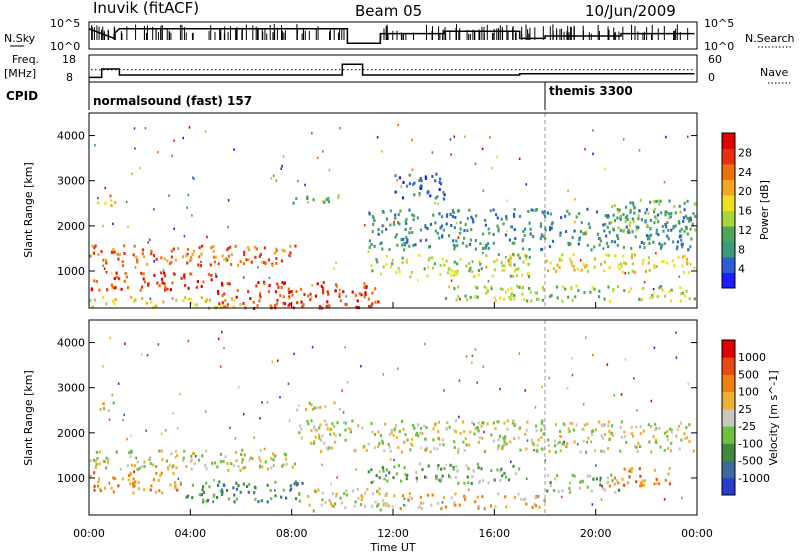 The width and height of the screenshot is (800, 554). Describe the element at coordinates (28, 210) in the screenshot. I see `power-y-axis-label: Slant Range [km]` at that location.